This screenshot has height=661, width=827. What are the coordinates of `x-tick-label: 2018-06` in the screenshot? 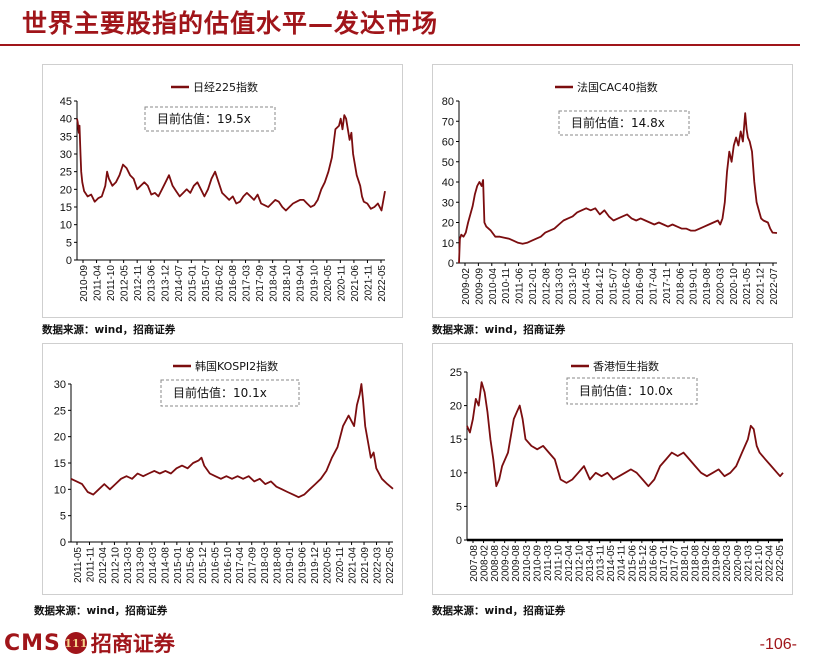 It's located at (680, 286).